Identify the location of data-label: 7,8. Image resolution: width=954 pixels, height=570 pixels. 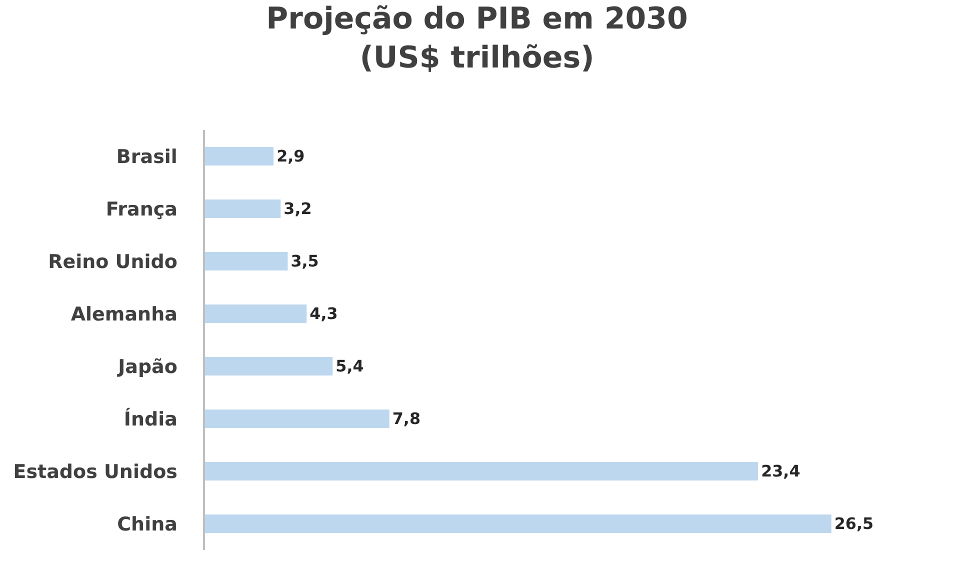
(406, 418).